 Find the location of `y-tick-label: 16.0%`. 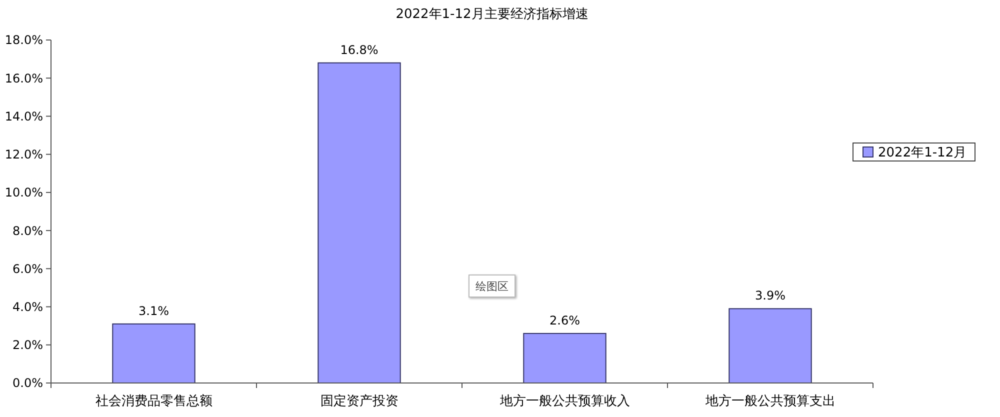

y-tick-label: 16.0% is located at coordinates (23, 78).